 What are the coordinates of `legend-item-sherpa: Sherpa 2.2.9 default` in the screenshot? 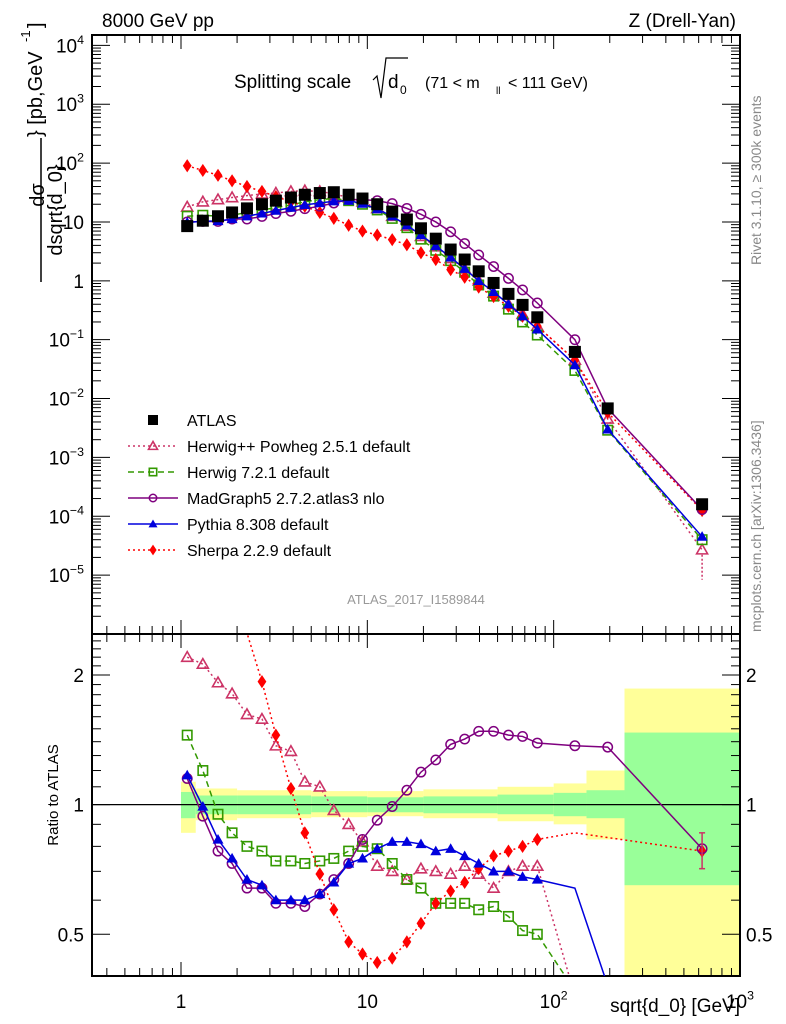 It's located at (230, 551).